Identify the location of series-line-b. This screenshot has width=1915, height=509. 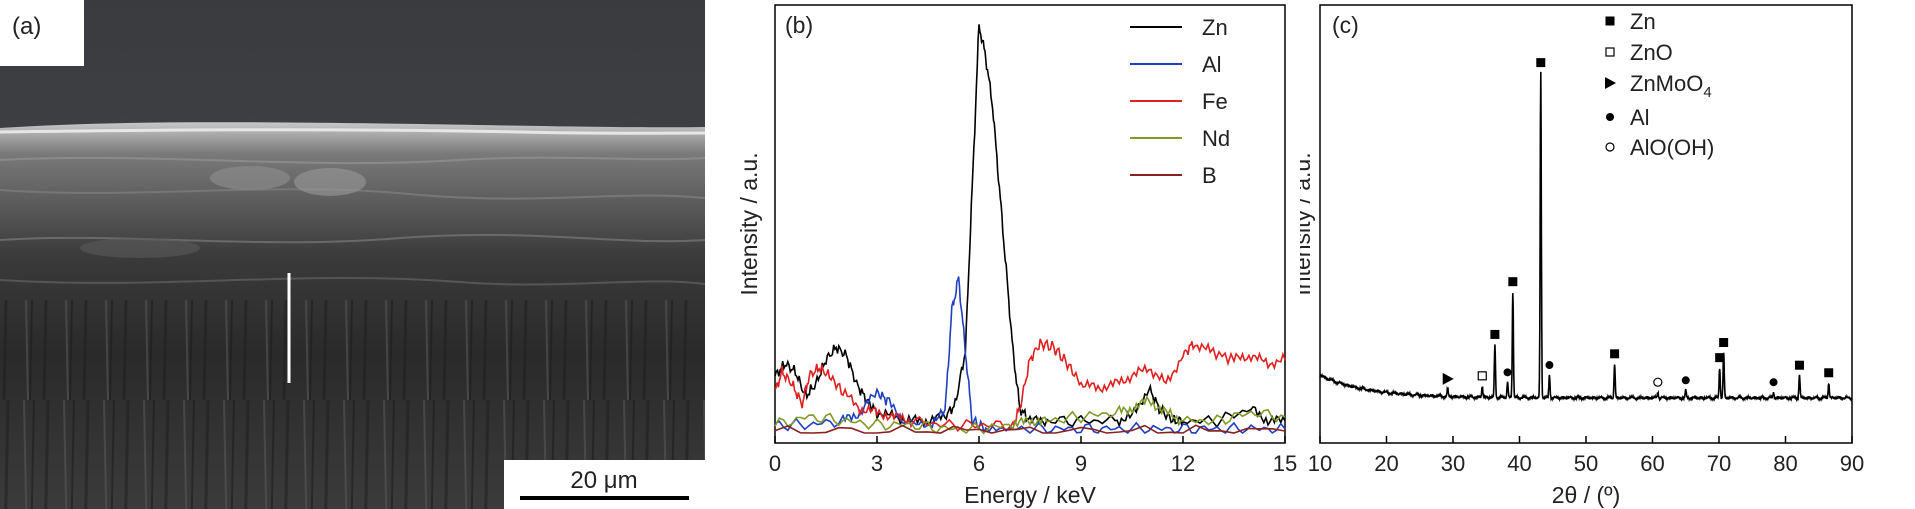
(1030, 429).